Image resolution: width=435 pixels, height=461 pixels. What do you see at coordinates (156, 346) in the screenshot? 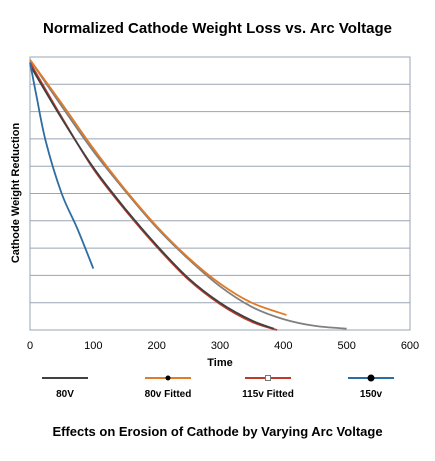
I see `x-tick-label: 200` at bounding box center [156, 346].